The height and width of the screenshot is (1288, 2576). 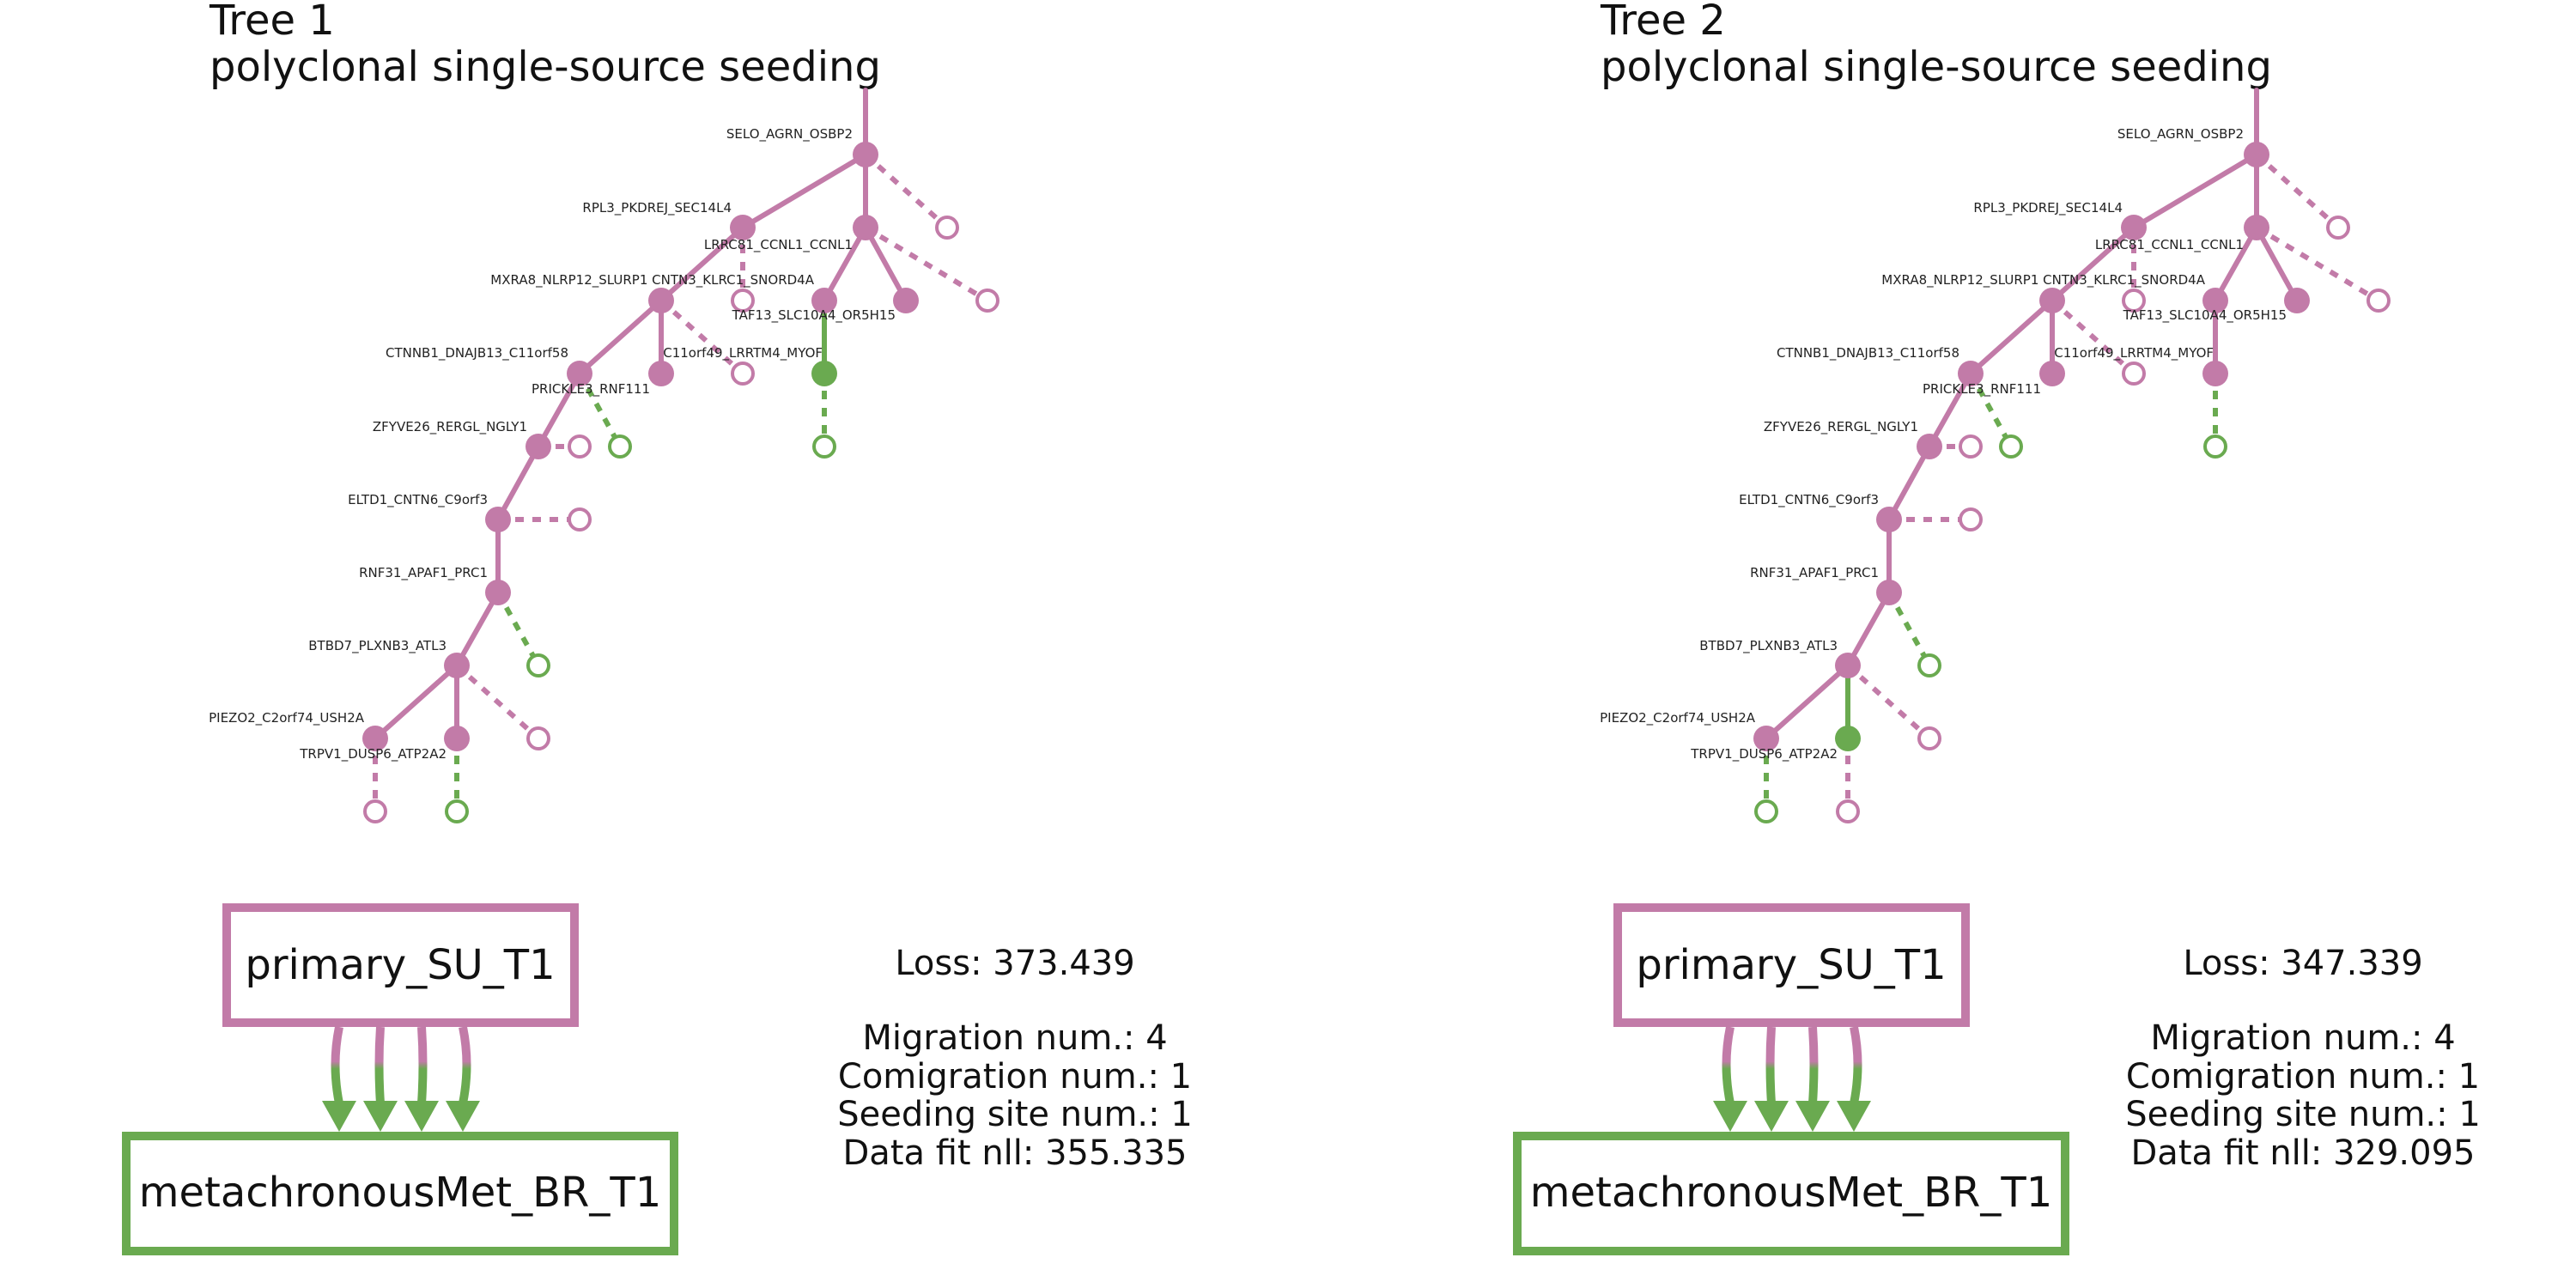 I want to click on loss-text: Loss: 347.339, so click(x=2302, y=963).